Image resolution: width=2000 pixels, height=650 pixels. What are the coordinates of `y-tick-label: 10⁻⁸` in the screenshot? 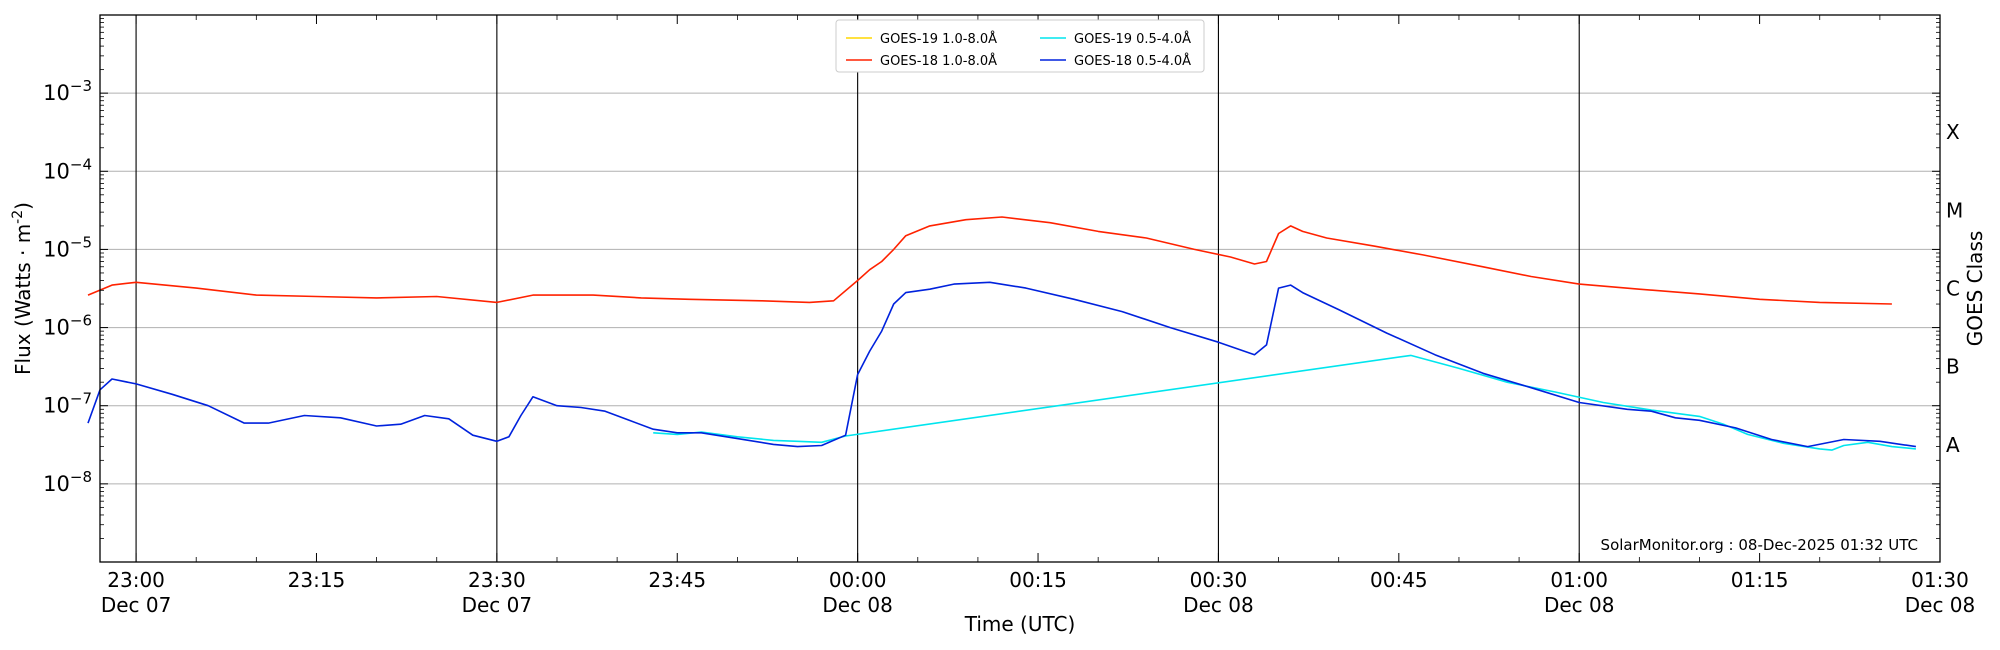 It's located at (67, 482).